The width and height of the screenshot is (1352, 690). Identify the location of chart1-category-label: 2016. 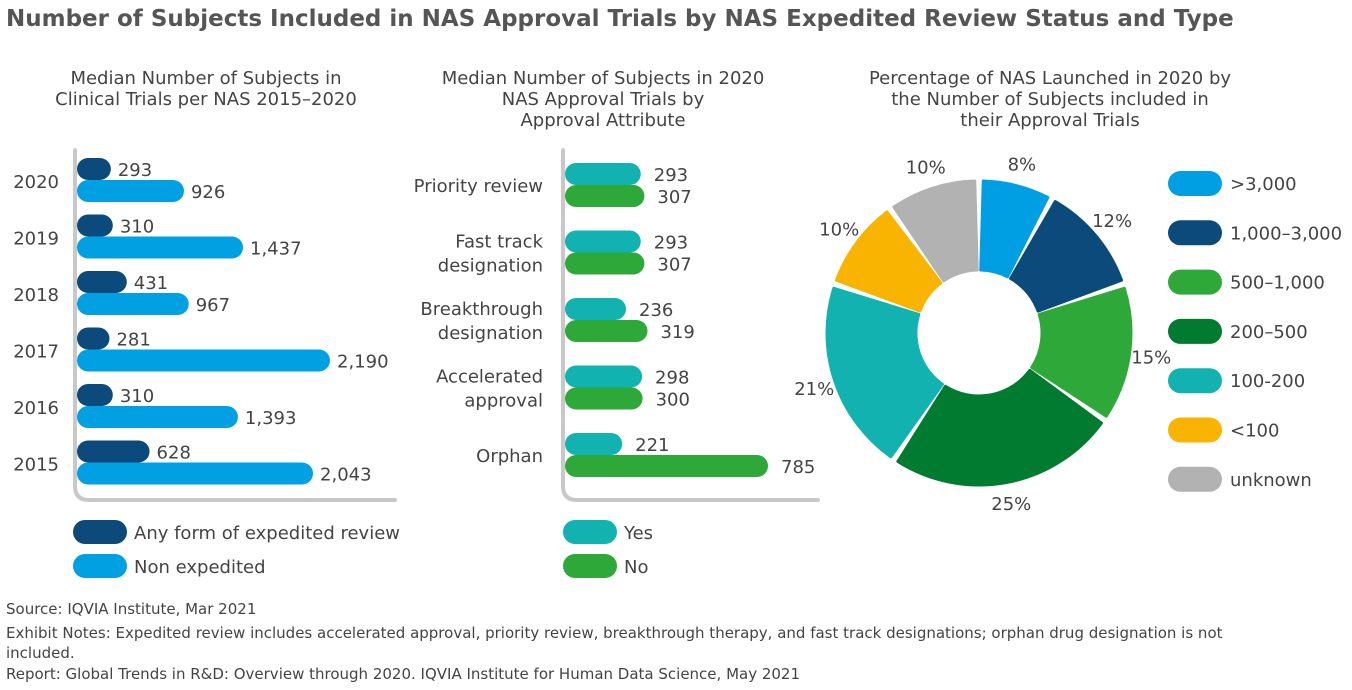
(36, 408).